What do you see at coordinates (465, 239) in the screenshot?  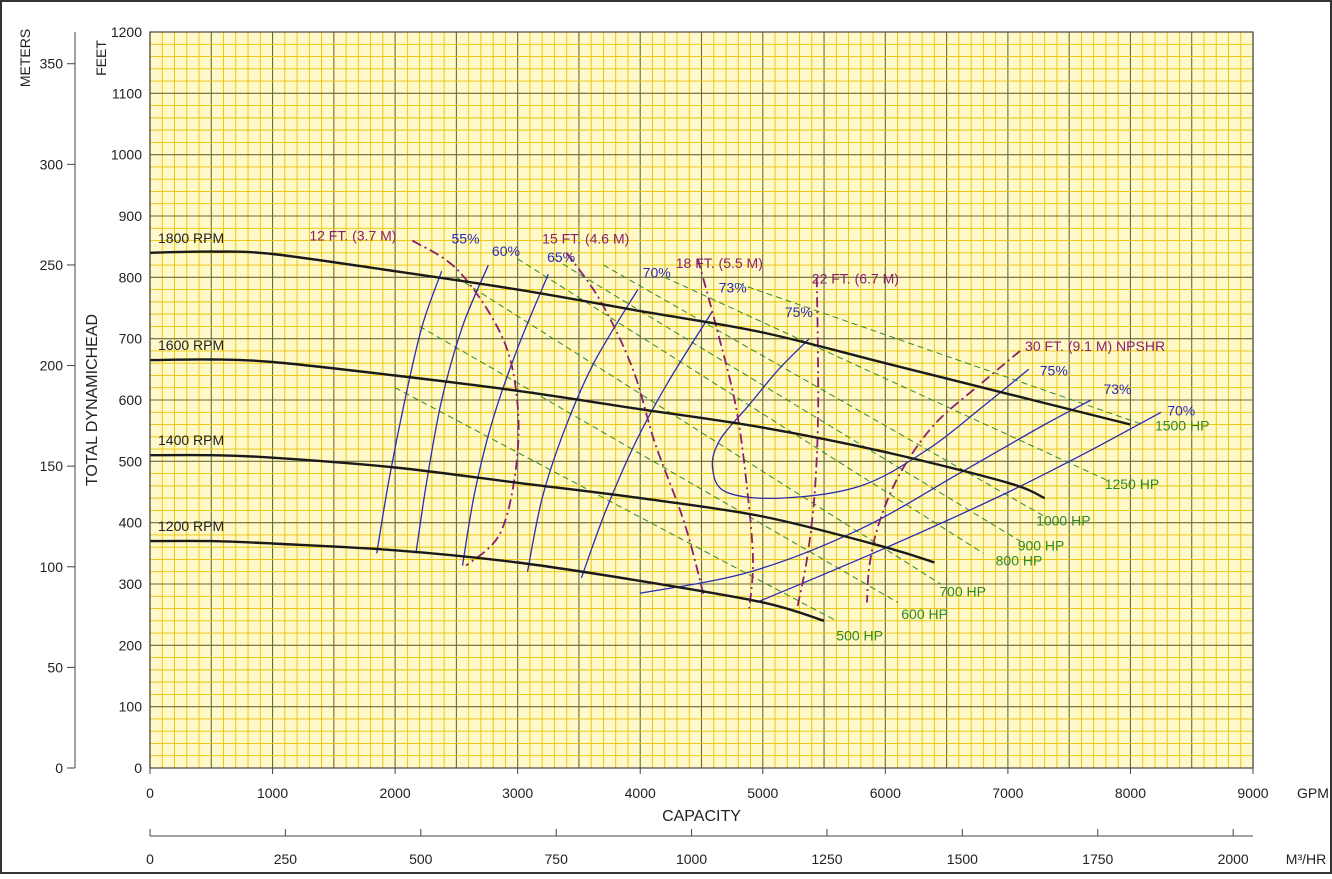 I see `efficiency-label: 55%` at bounding box center [465, 239].